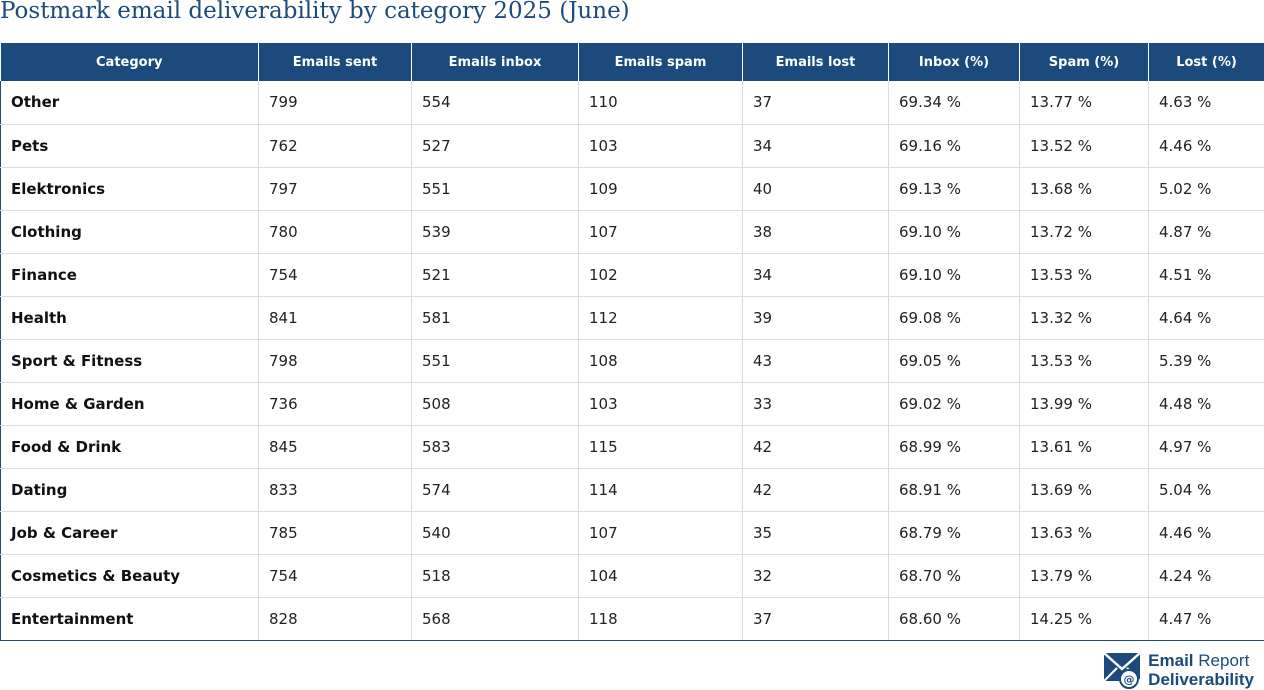 The height and width of the screenshot is (690, 1264). Describe the element at coordinates (1084, 618) in the screenshot. I see `value-cell: 14.25 %` at that location.